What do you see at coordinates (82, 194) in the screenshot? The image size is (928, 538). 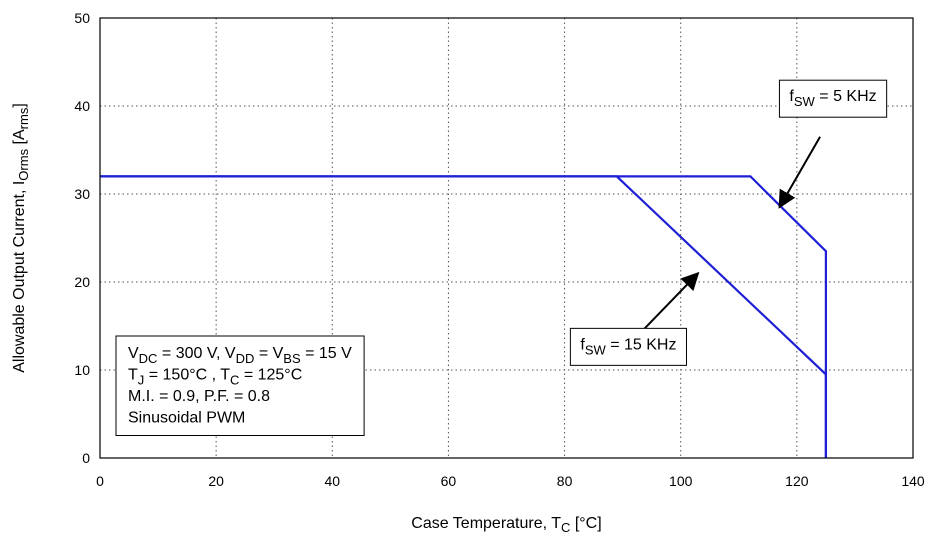 I see `y-tick-label: 30` at bounding box center [82, 194].